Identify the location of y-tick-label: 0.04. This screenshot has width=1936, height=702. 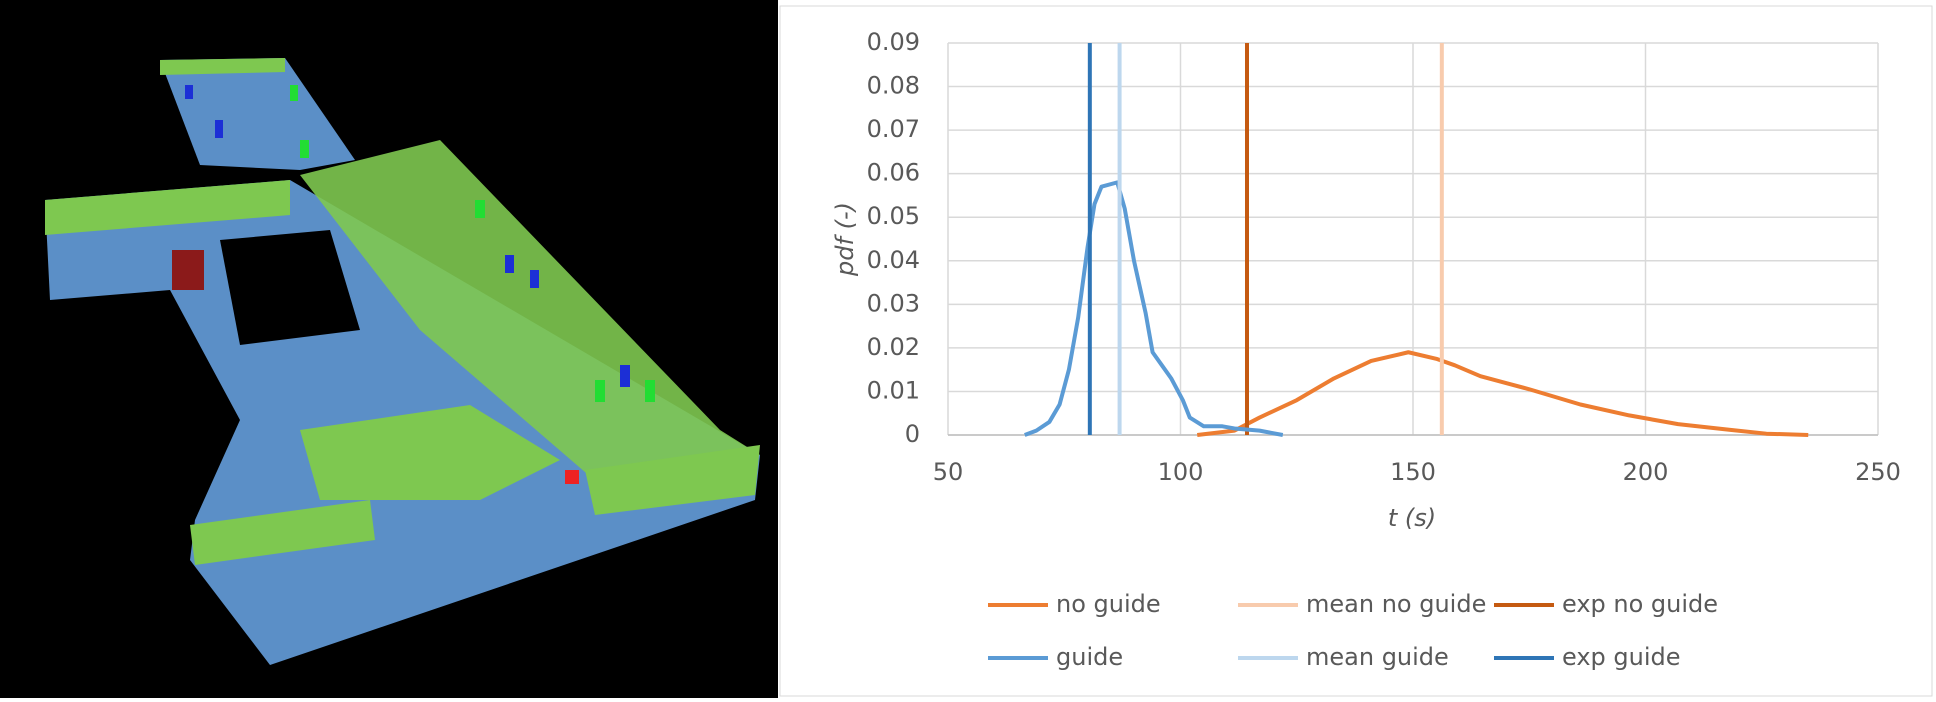
(893, 260).